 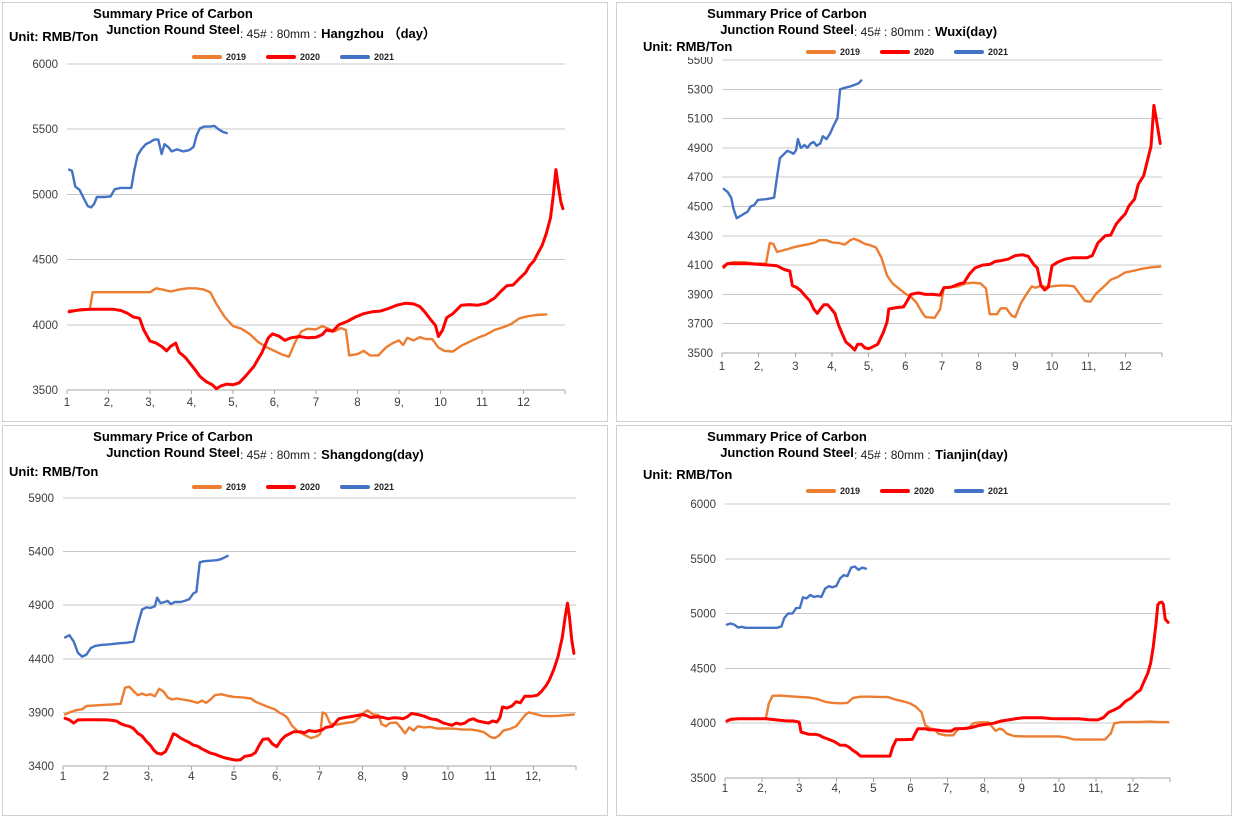 I want to click on y-tick-label: 4300, so click(x=700, y=237).